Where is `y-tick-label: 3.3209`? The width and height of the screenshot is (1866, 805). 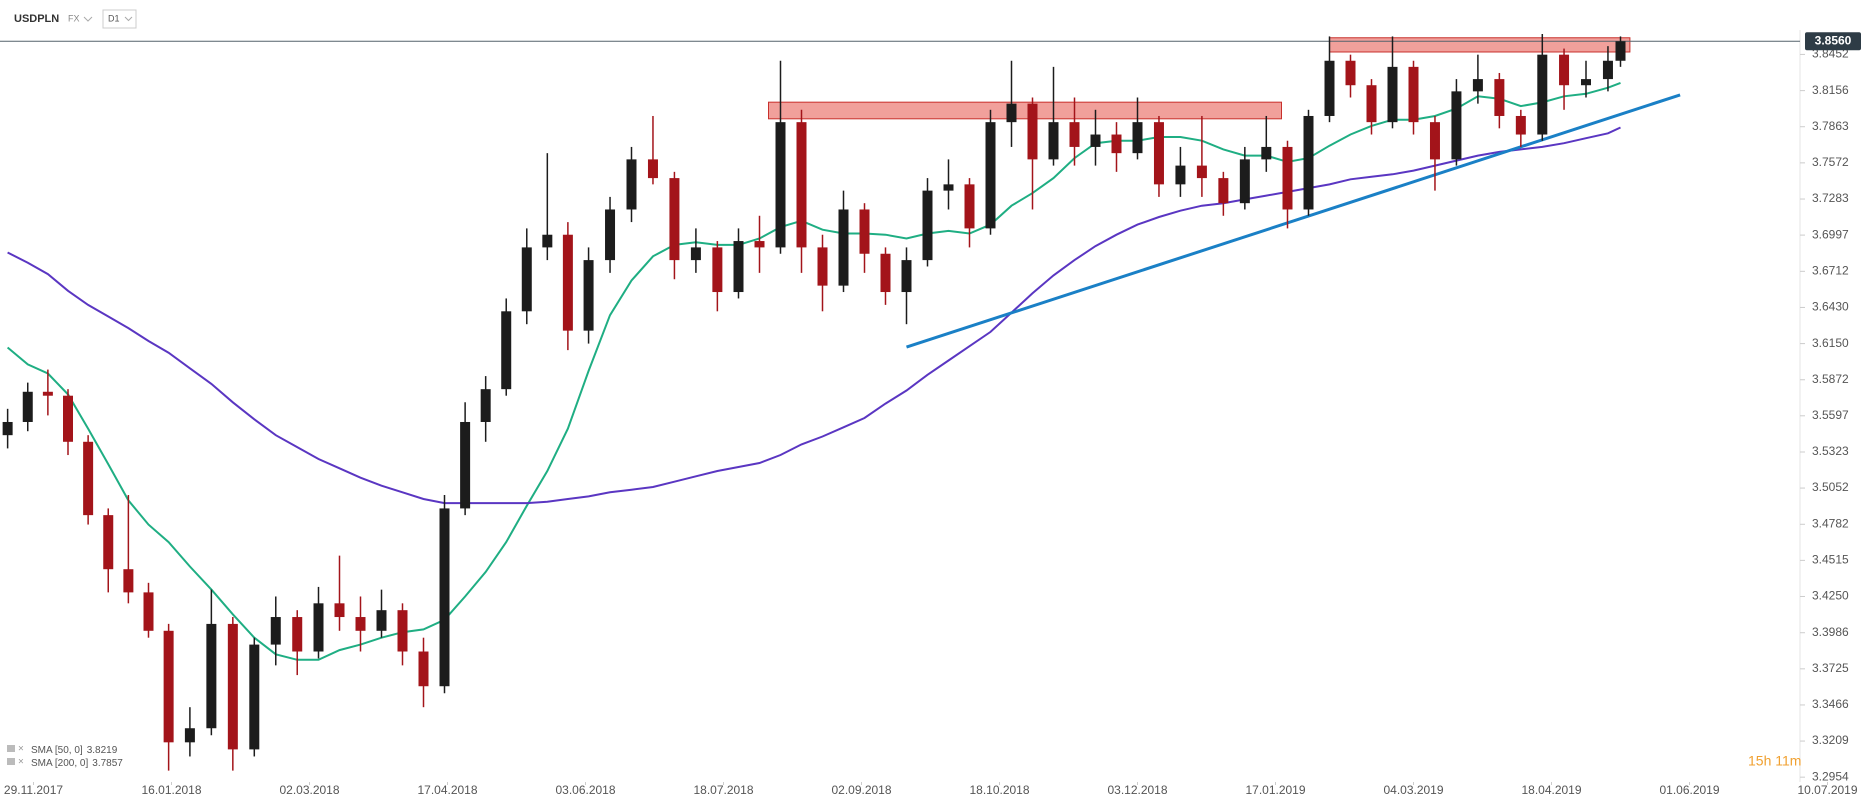
y-tick-label: 3.3209 is located at coordinates (1830, 740).